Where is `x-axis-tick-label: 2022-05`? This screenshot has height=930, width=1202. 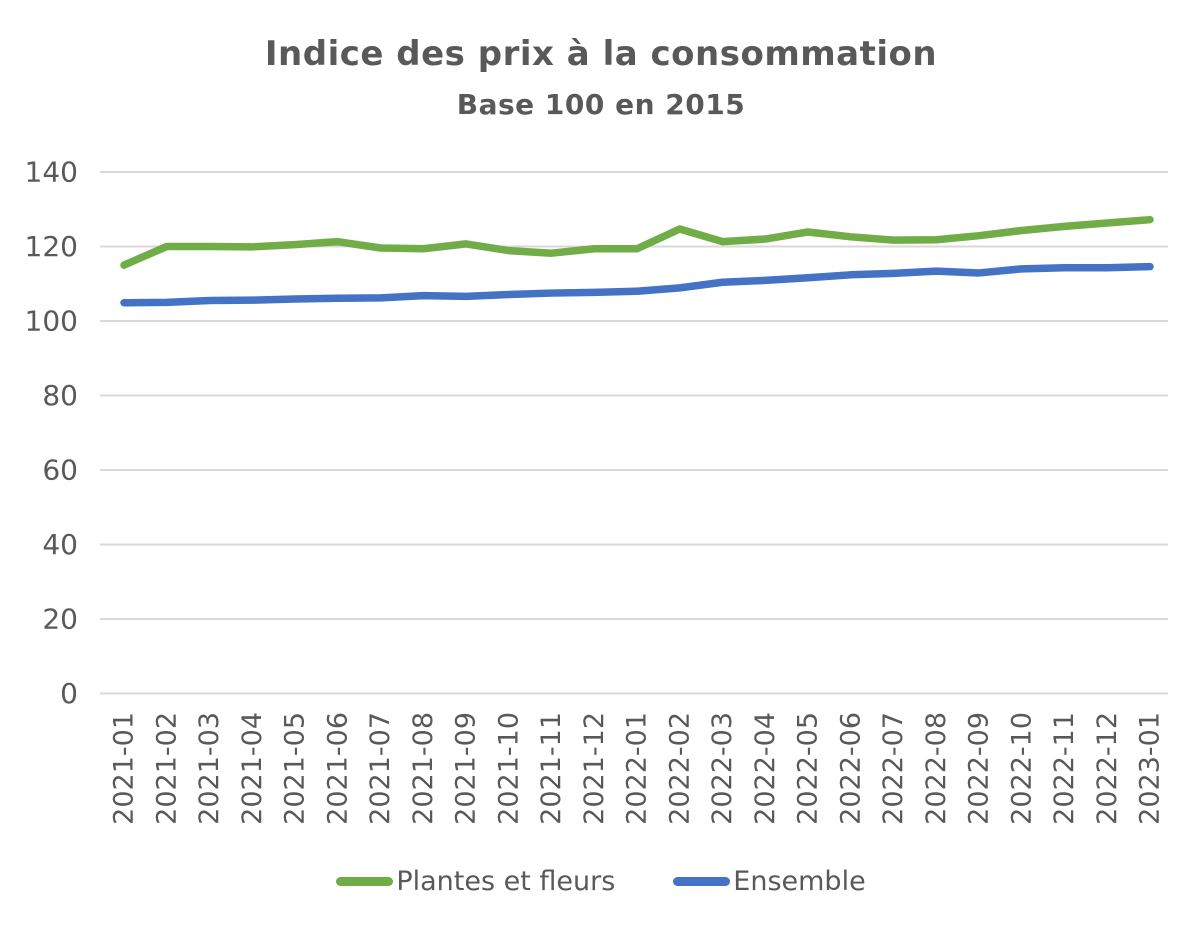
x-axis-tick-label: 2022-05 is located at coordinates (808, 768).